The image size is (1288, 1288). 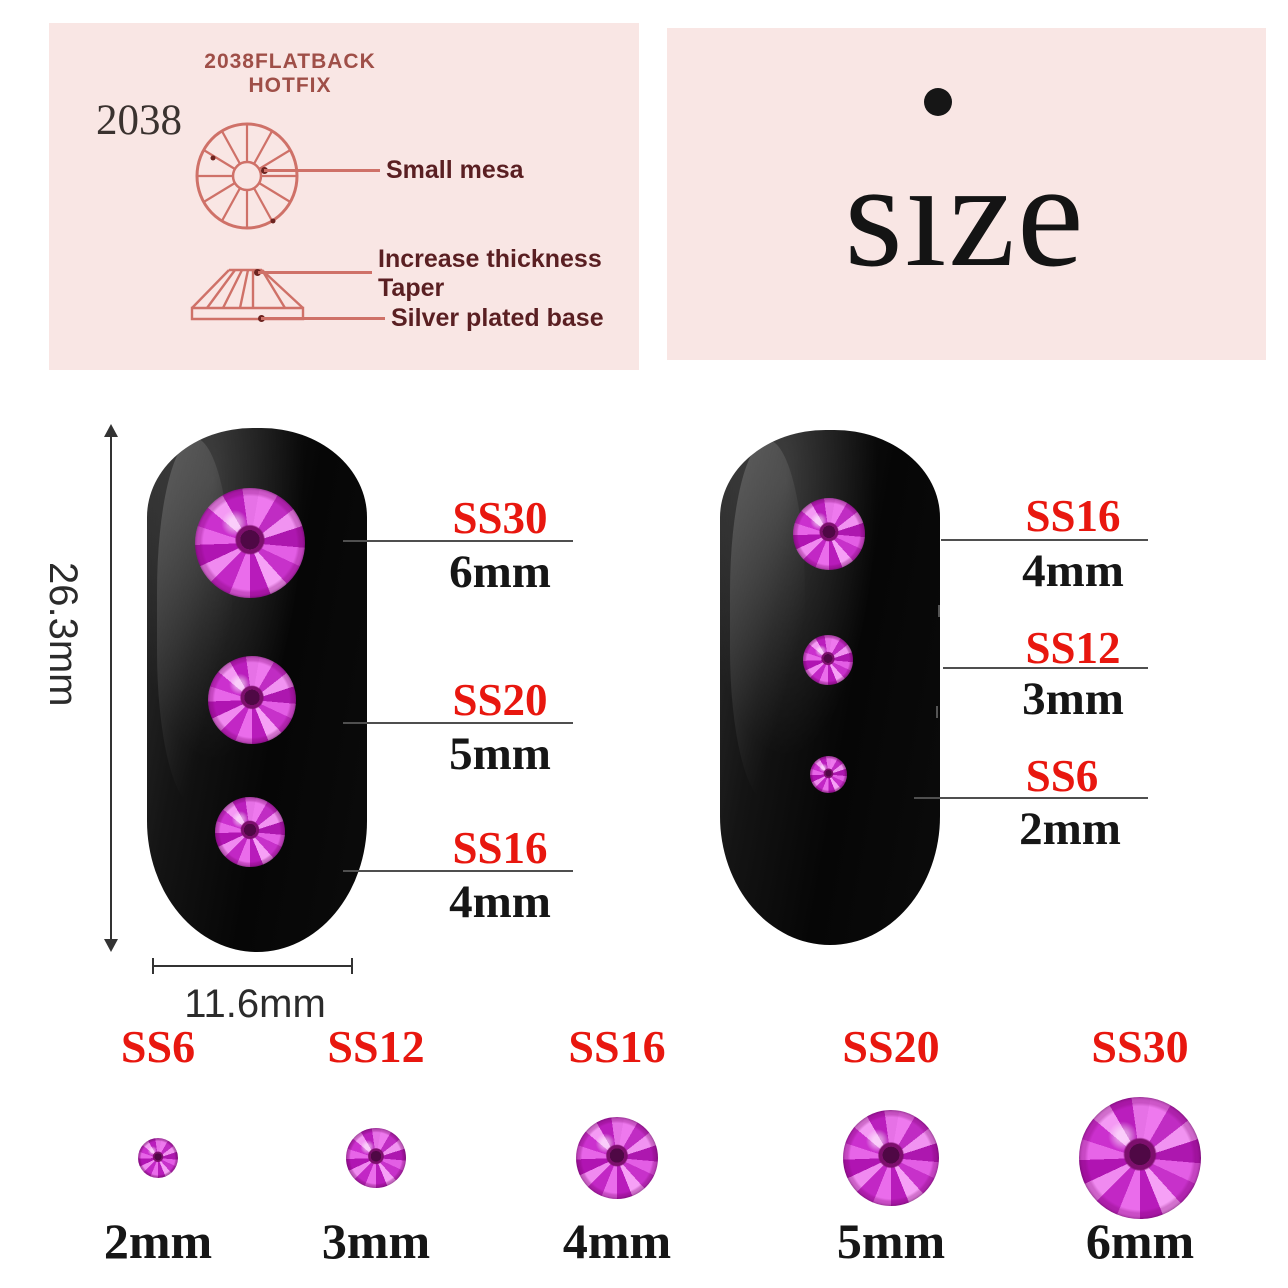 What do you see at coordinates (617, 1158) in the screenshot?
I see `chart-gem-ss16` at bounding box center [617, 1158].